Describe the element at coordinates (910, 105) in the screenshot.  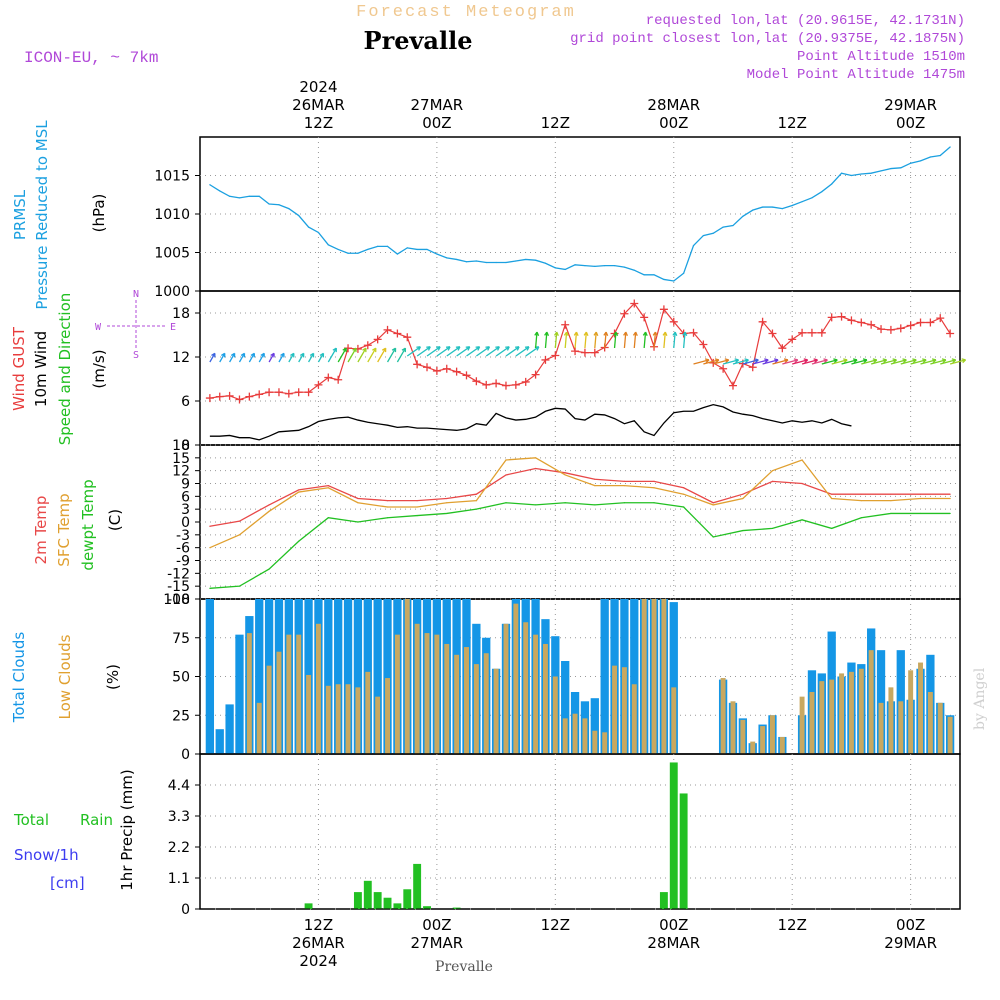
I see `time-label-top: 29MAR` at that location.